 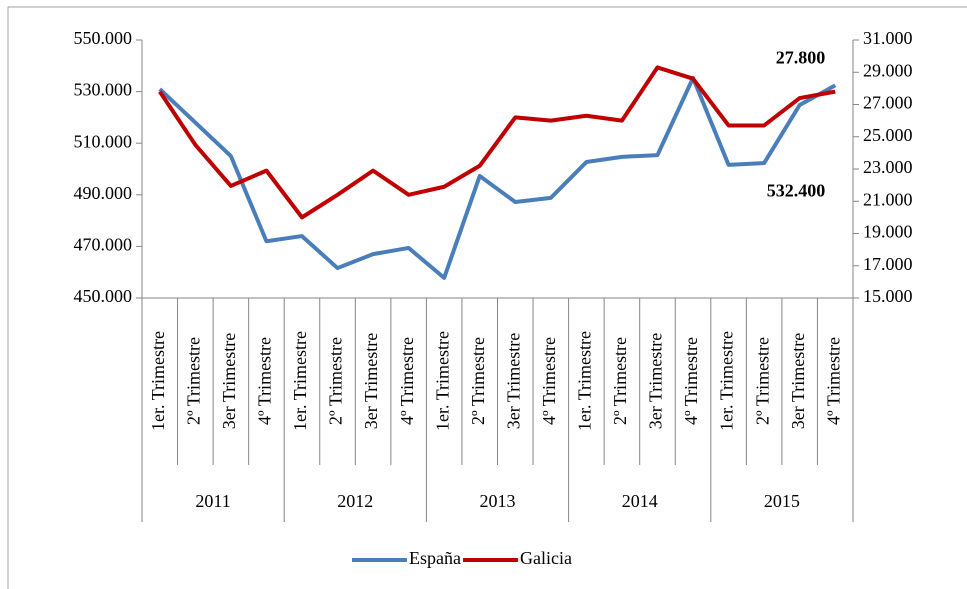 I want to click on year-label: 2013, so click(x=498, y=501).